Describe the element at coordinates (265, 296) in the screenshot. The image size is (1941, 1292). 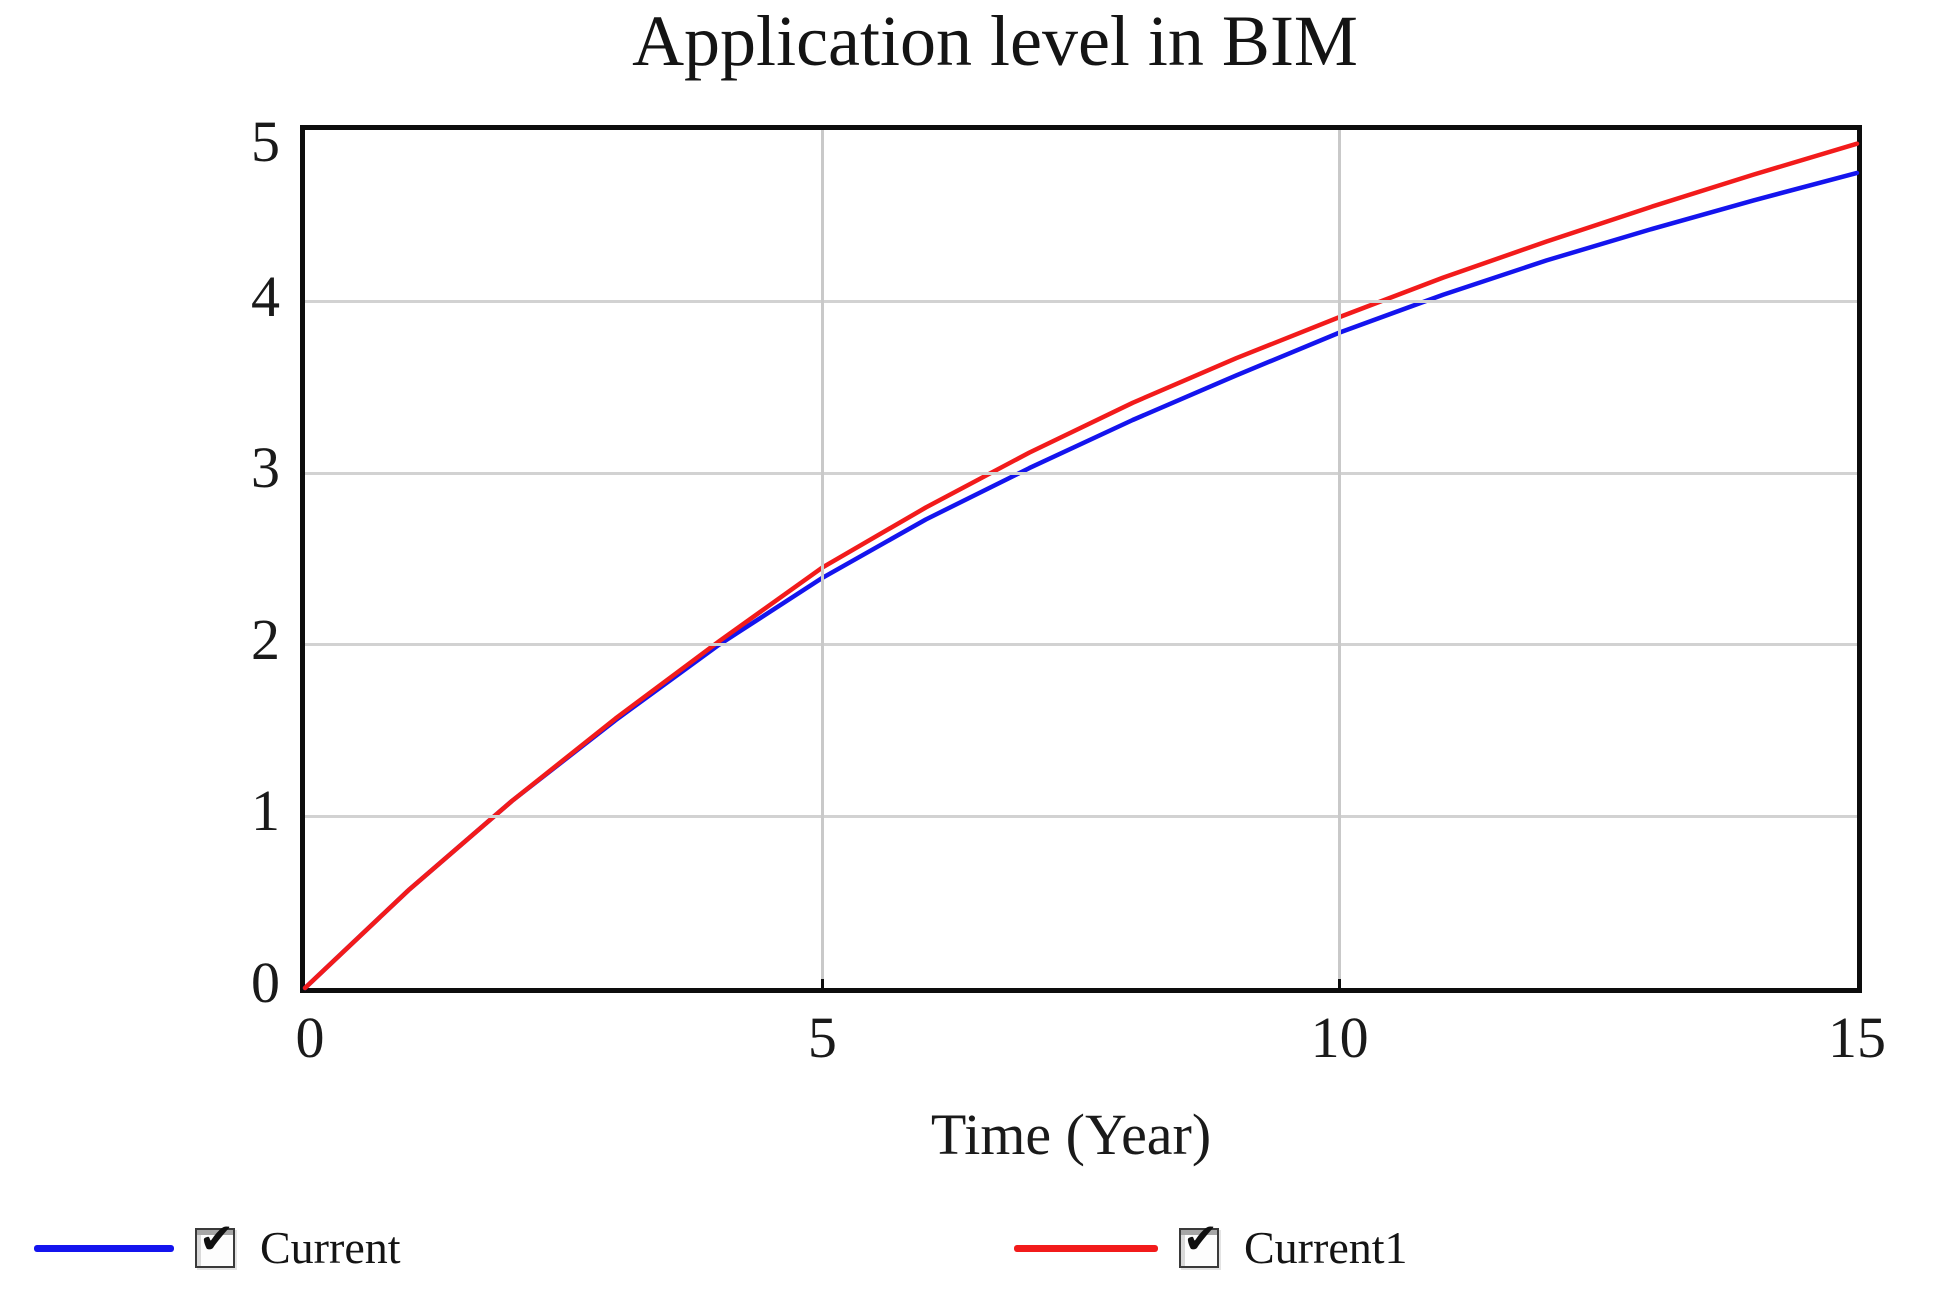
I see `y-tick-label: 4` at that location.